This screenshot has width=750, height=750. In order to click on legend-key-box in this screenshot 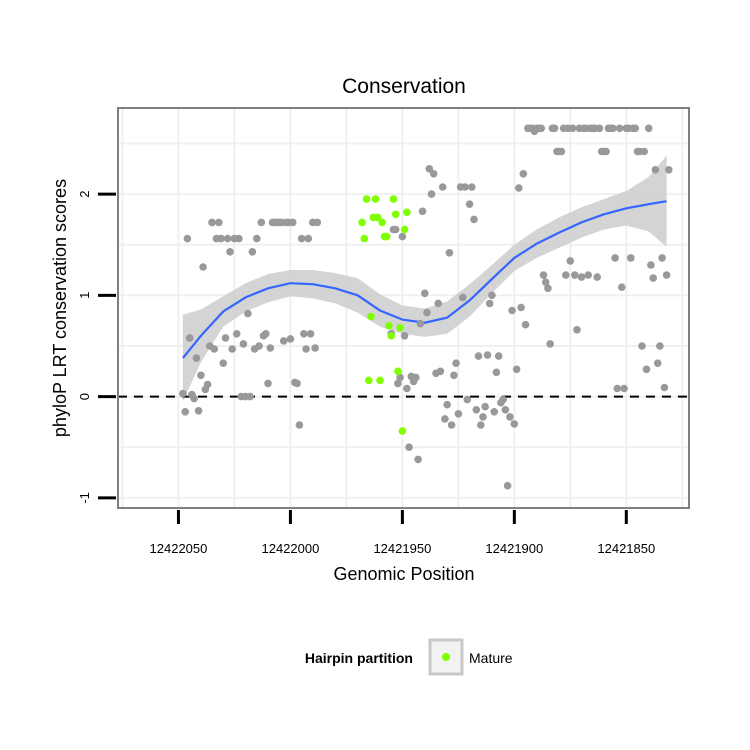, I will do `click(446, 657)`.